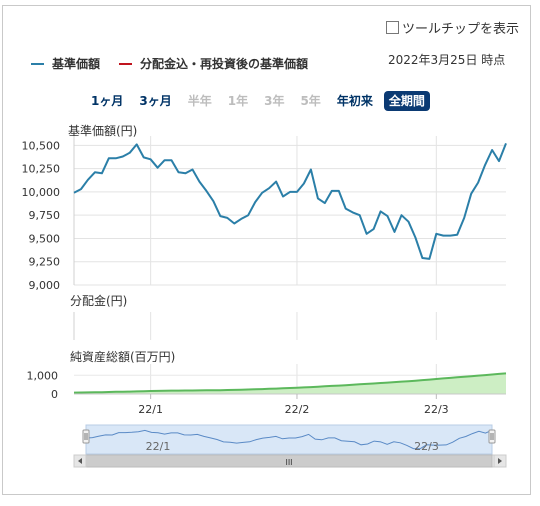  I want to click on scrollbar-grip-icon: III, so click(288, 462).